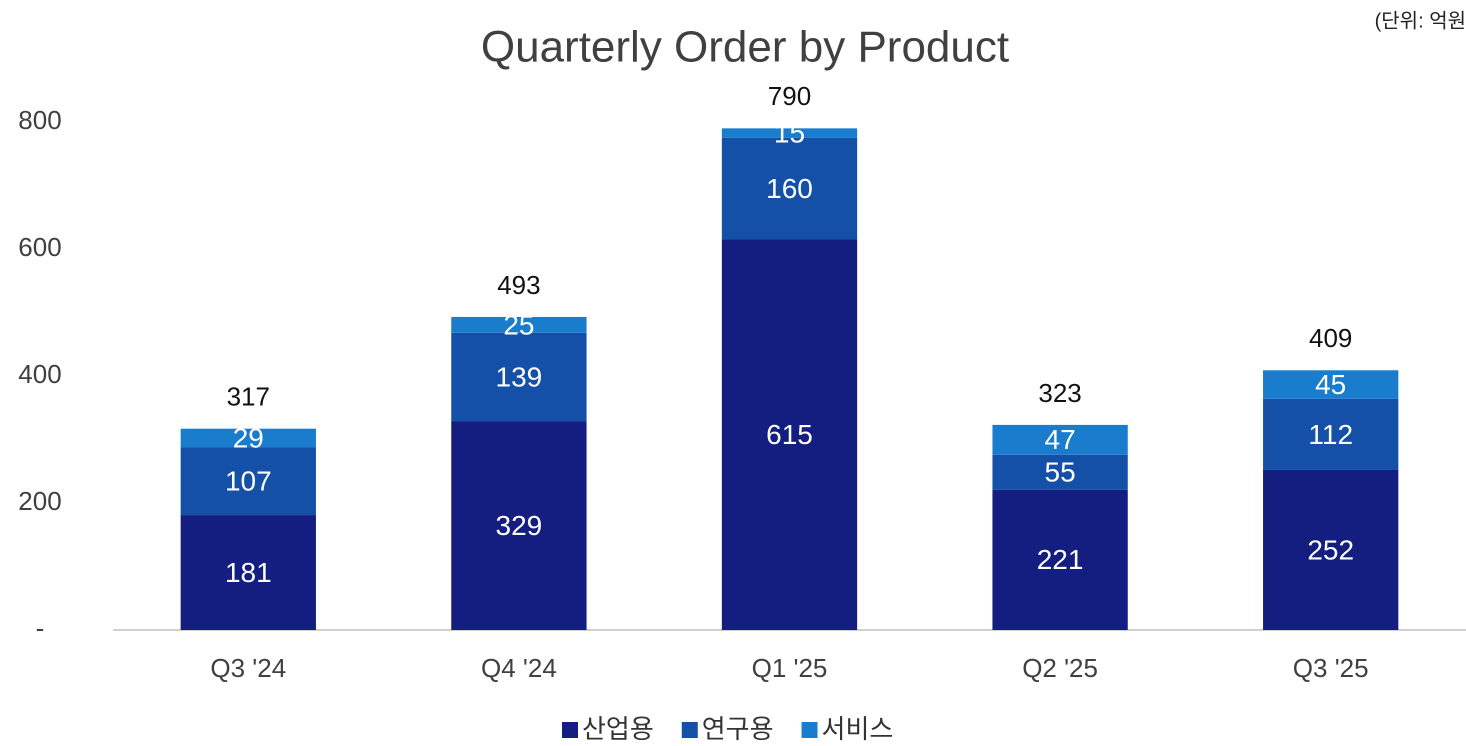  Describe the element at coordinates (1420, 20) in the screenshot. I see `unit-note: (단위: 억원` at that location.